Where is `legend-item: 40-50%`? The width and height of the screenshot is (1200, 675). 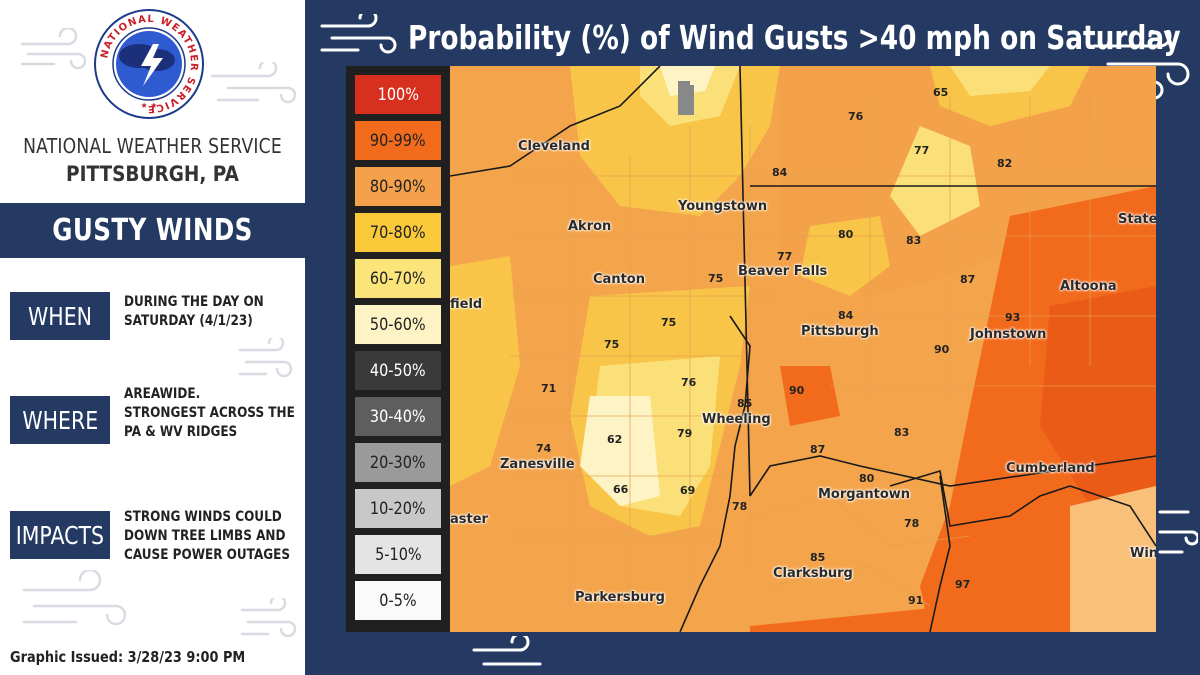
legend-item: 40-50% is located at coordinates (398, 370).